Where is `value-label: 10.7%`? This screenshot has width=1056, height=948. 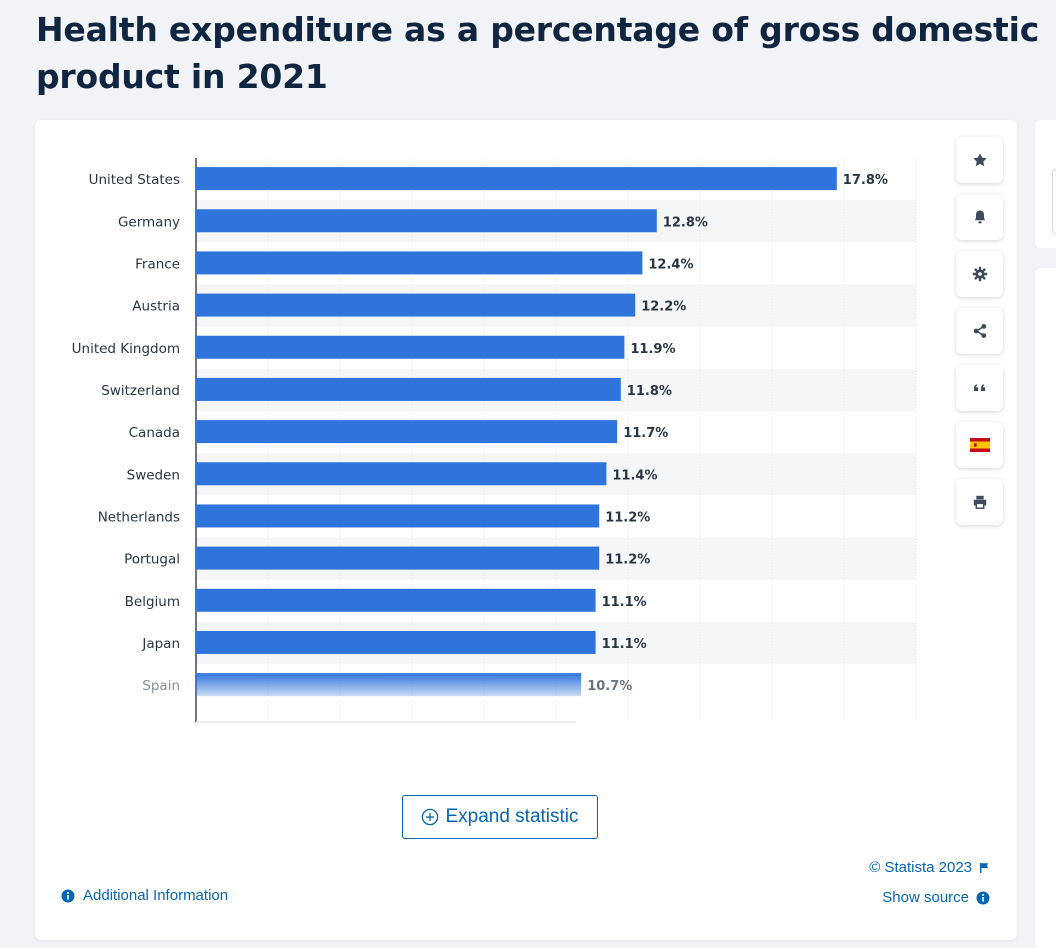
value-label: 10.7% is located at coordinates (609, 686).